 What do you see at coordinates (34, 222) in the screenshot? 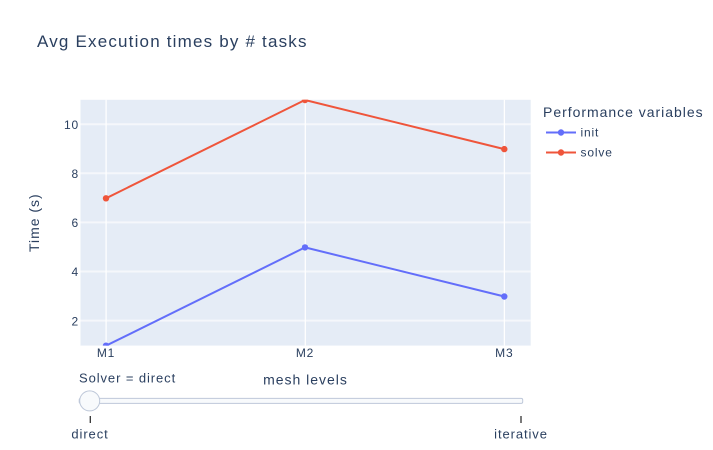
I see `svg-text: Time (s)` at bounding box center [34, 222].